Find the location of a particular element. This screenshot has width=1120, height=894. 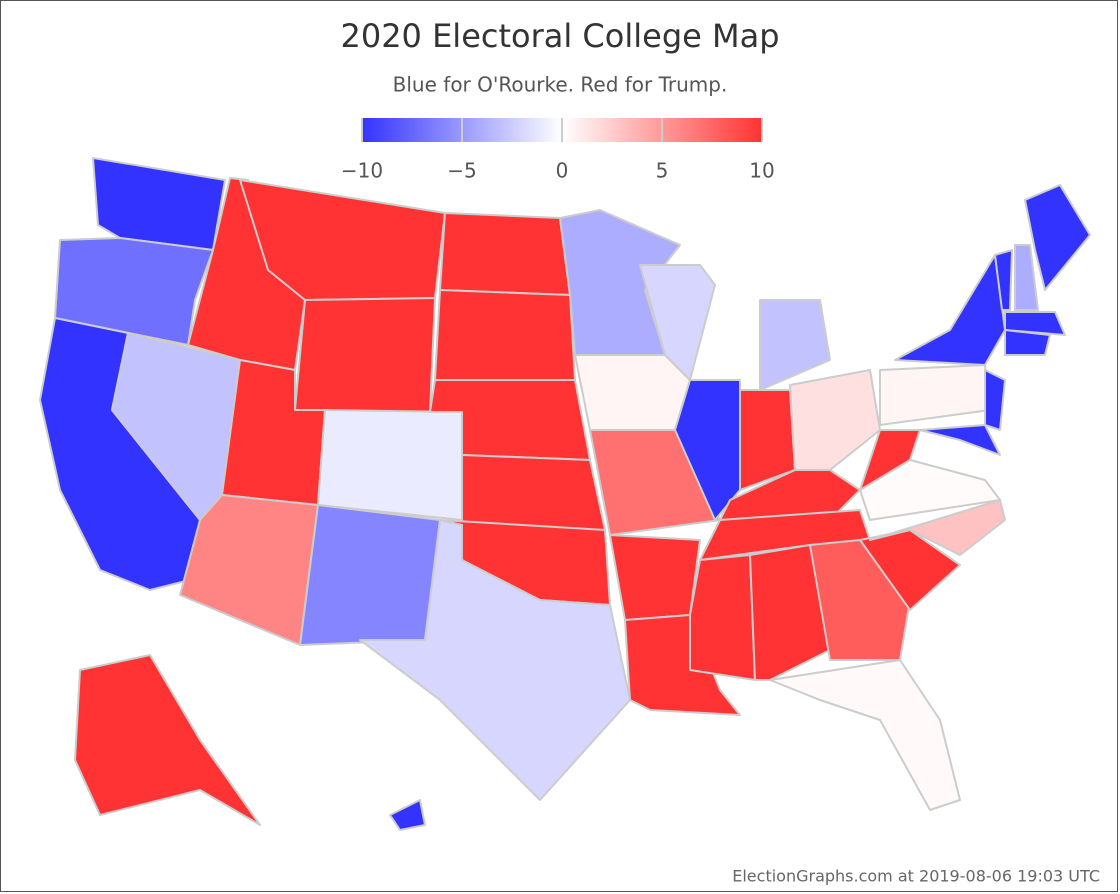

colorbar-tick-label: −10 is located at coordinates (362, 171).